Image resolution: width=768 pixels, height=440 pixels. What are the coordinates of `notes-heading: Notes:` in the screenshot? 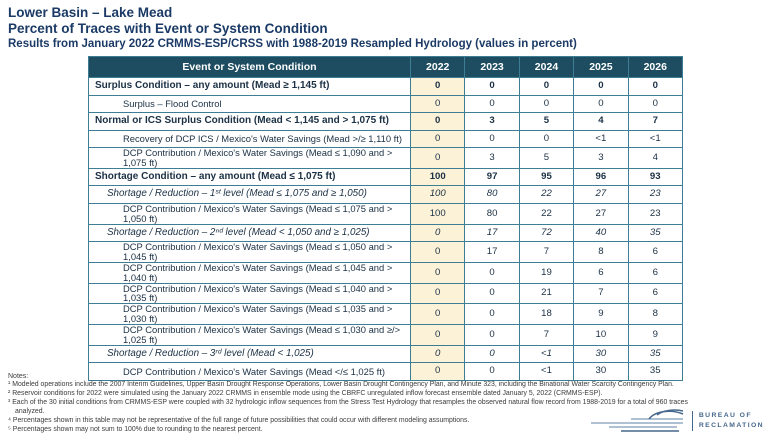 It's located at (18, 376).